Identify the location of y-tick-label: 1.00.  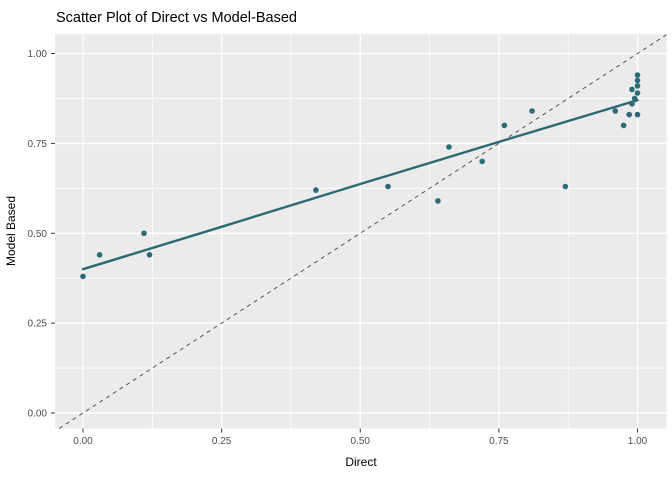
(38, 54).